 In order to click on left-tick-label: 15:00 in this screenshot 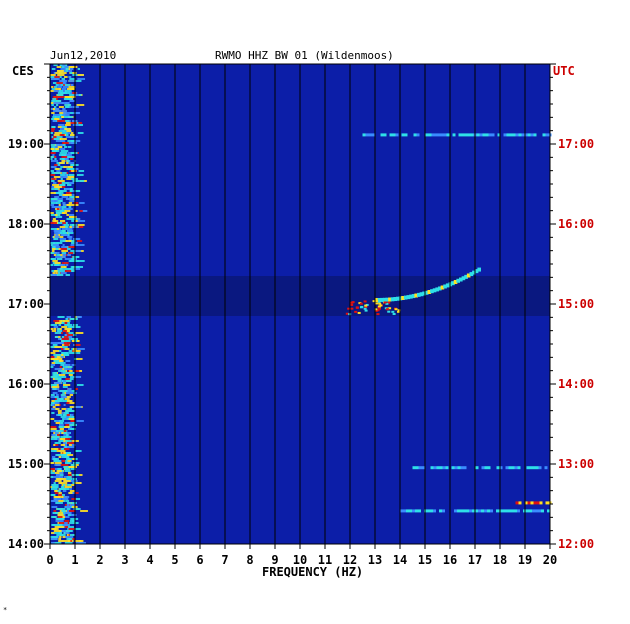, I will do `click(26, 464)`.